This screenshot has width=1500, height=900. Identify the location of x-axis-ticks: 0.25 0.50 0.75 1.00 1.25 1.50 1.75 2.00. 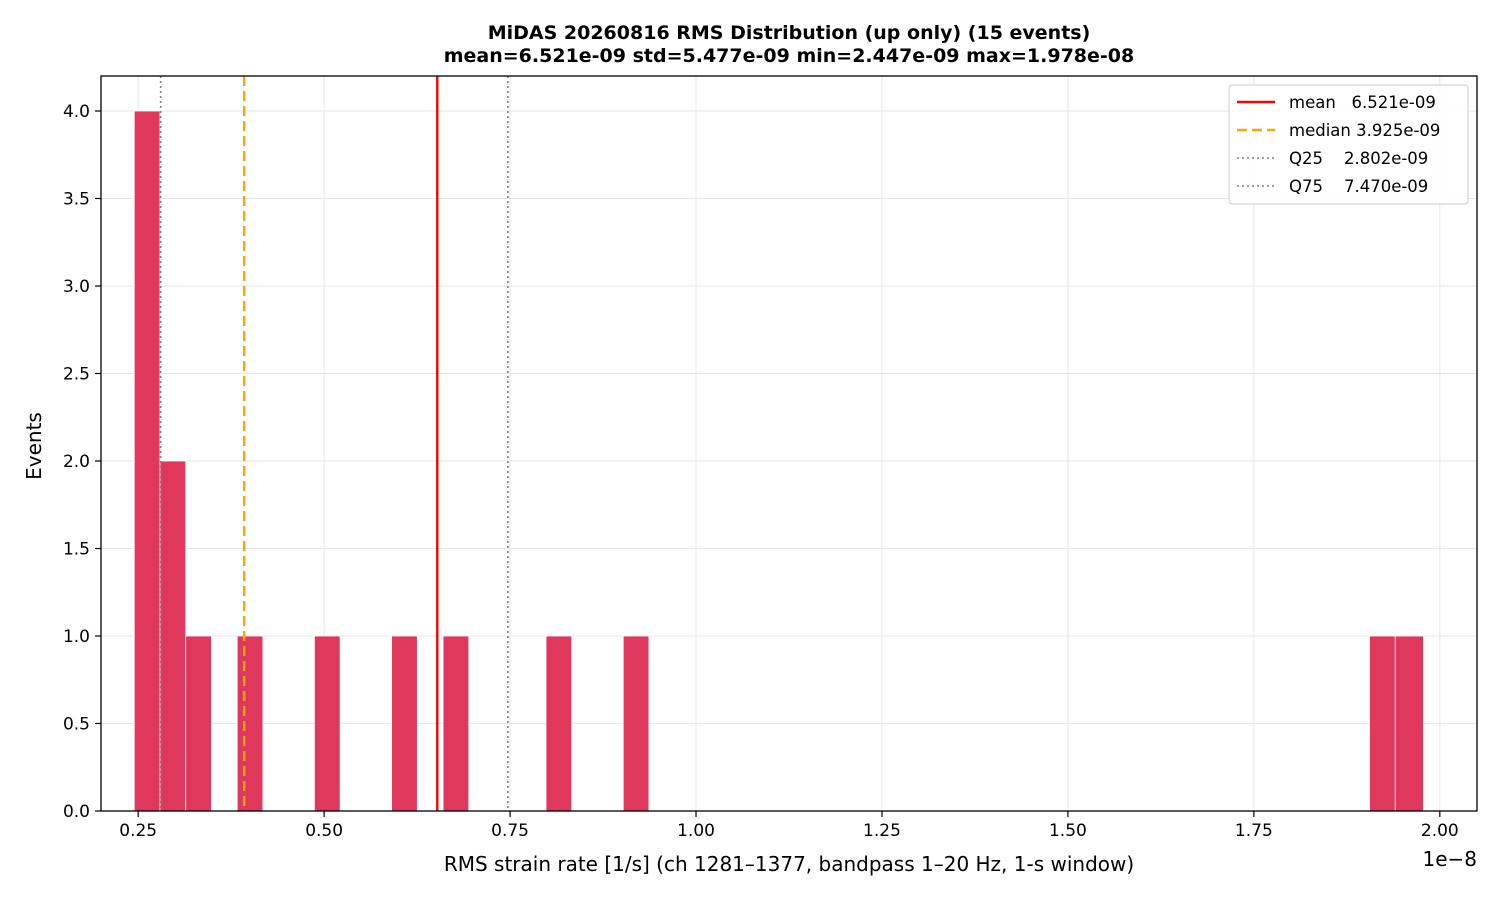
(789, 826).